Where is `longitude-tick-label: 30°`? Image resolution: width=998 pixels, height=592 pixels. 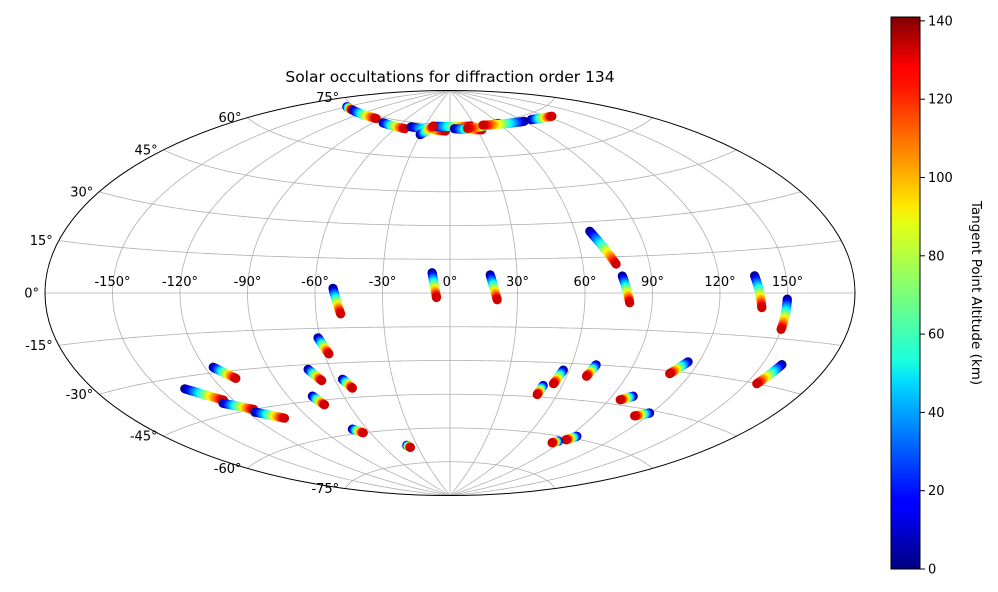 longitude-tick-label: 30° is located at coordinates (517, 282).